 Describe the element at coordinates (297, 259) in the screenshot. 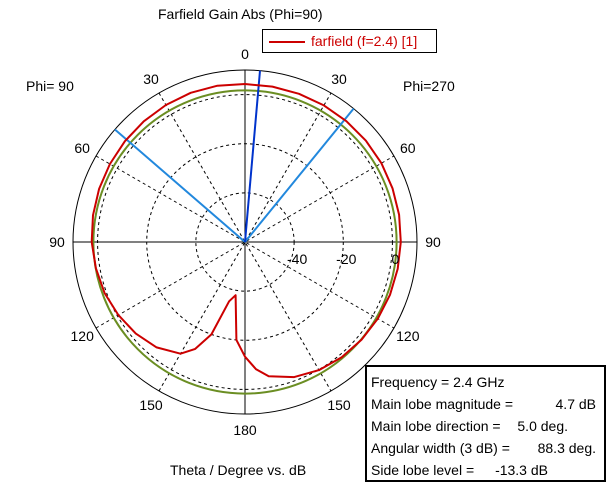

I see `radial-tick-label: -40` at that location.